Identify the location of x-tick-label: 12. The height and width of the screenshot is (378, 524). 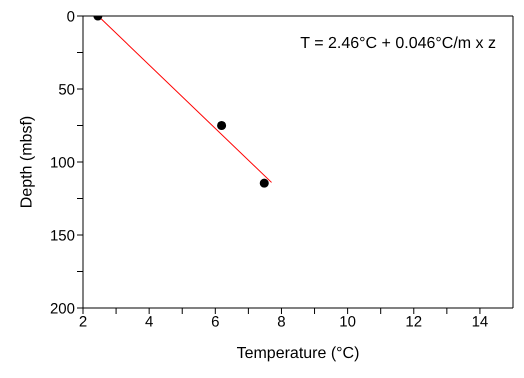
(413, 322).